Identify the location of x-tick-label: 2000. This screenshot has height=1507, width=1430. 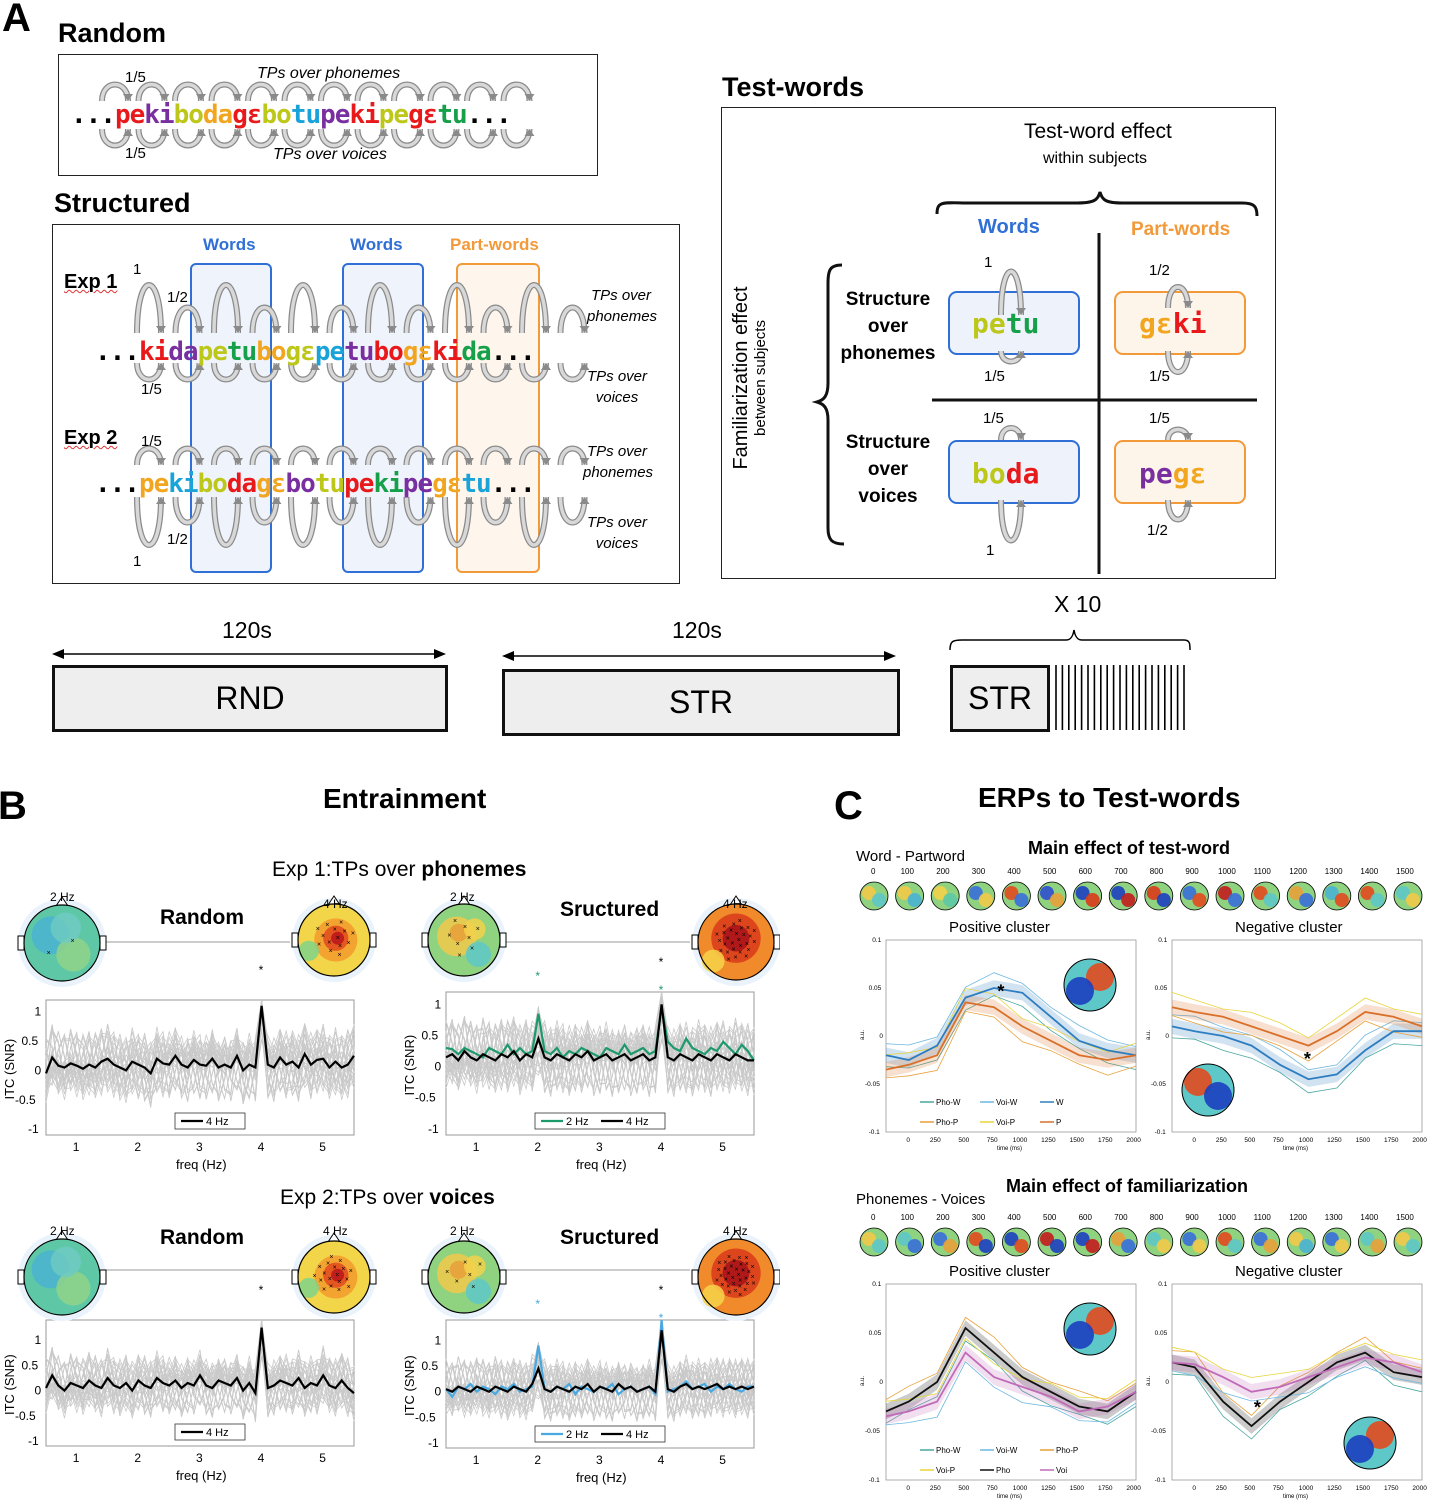
(1133, 1488).